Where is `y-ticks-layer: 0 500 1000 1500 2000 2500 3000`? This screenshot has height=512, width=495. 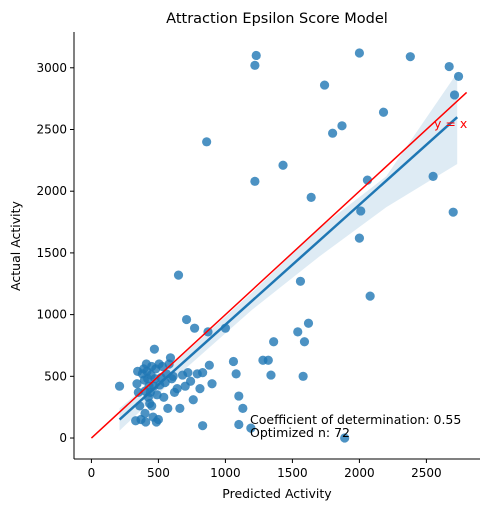
y-ticks-layer: 0 500 1000 1500 2000 2500 3000 is located at coordinates (55, 253).